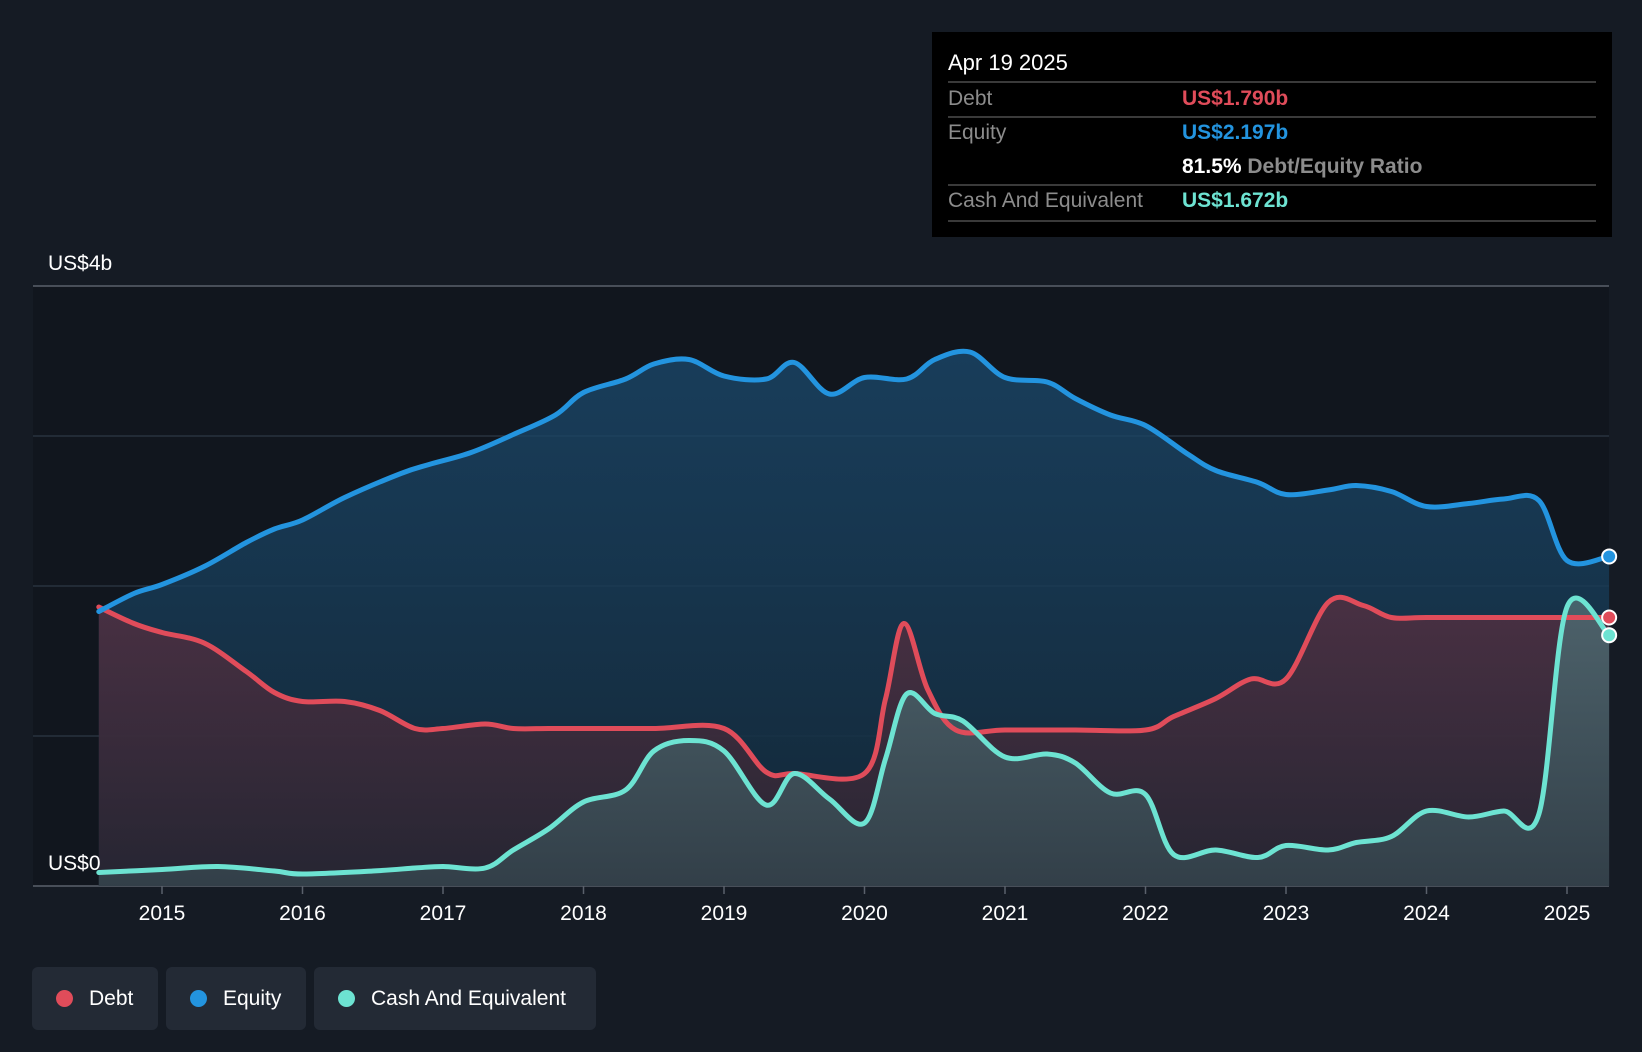 Image resolution: width=1642 pixels, height=1052 pixels. Describe the element at coordinates (1609, 635) in the screenshot. I see `cash-end-marker` at that location.